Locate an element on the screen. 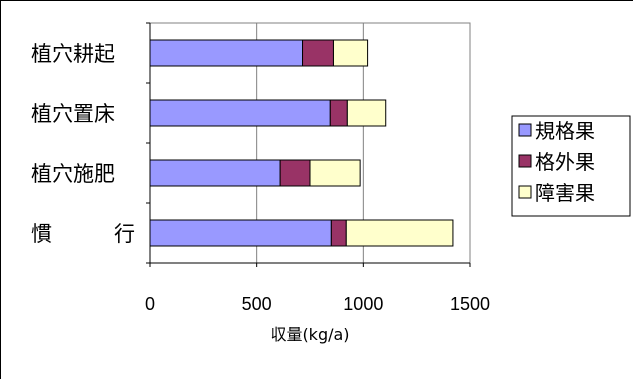 This screenshot has height=380, width=633. tick-labels: 0 500 1000 1500 is located at coordinates (317, 304).